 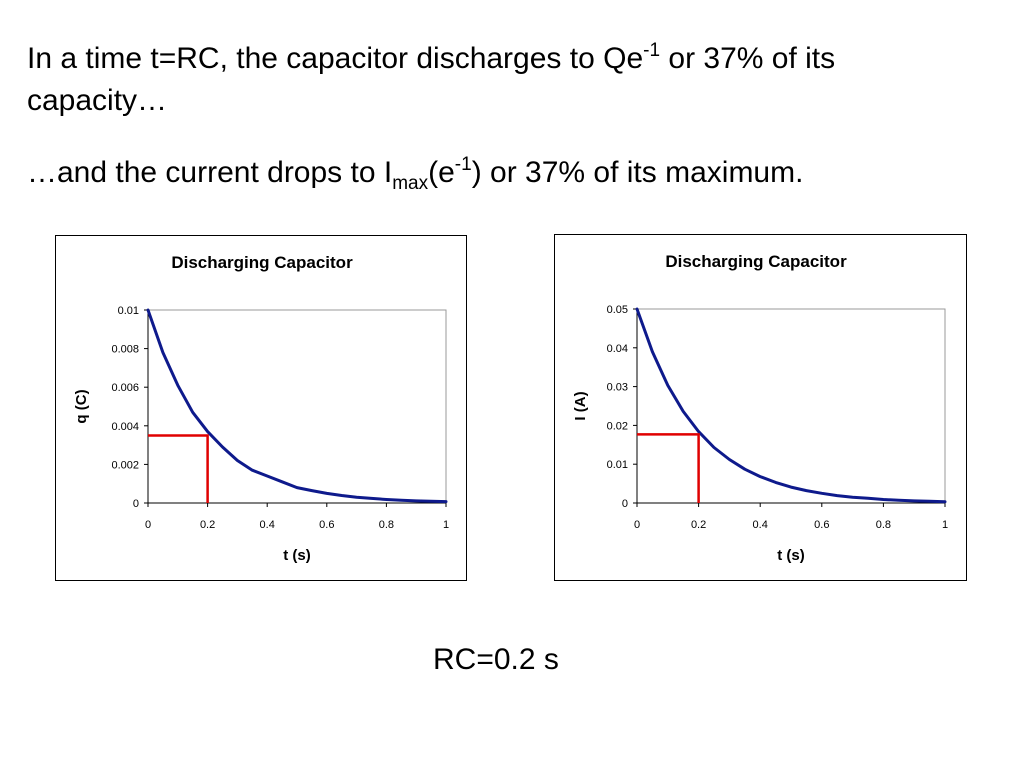 I want to click on y-axis-label: q (C), so click(x=81, y=406).